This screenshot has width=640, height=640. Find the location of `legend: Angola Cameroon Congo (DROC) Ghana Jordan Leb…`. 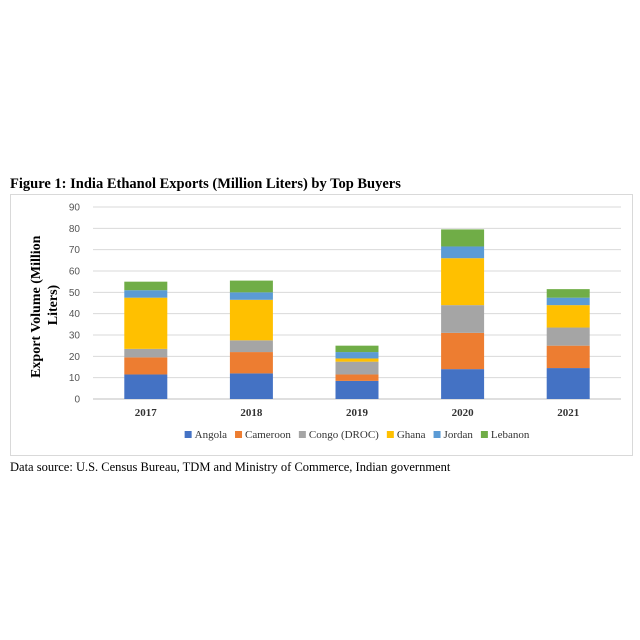

legend: Angola Cameroon Congo (DROC) Ghana Jordan Leb… is located at coordinates (357, 435).